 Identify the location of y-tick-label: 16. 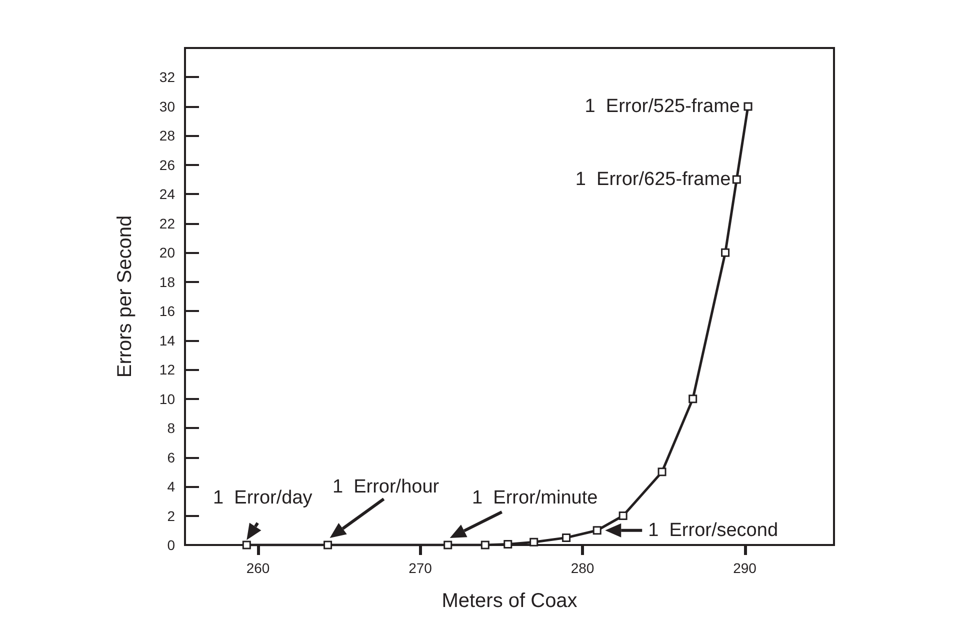
(167, 311).